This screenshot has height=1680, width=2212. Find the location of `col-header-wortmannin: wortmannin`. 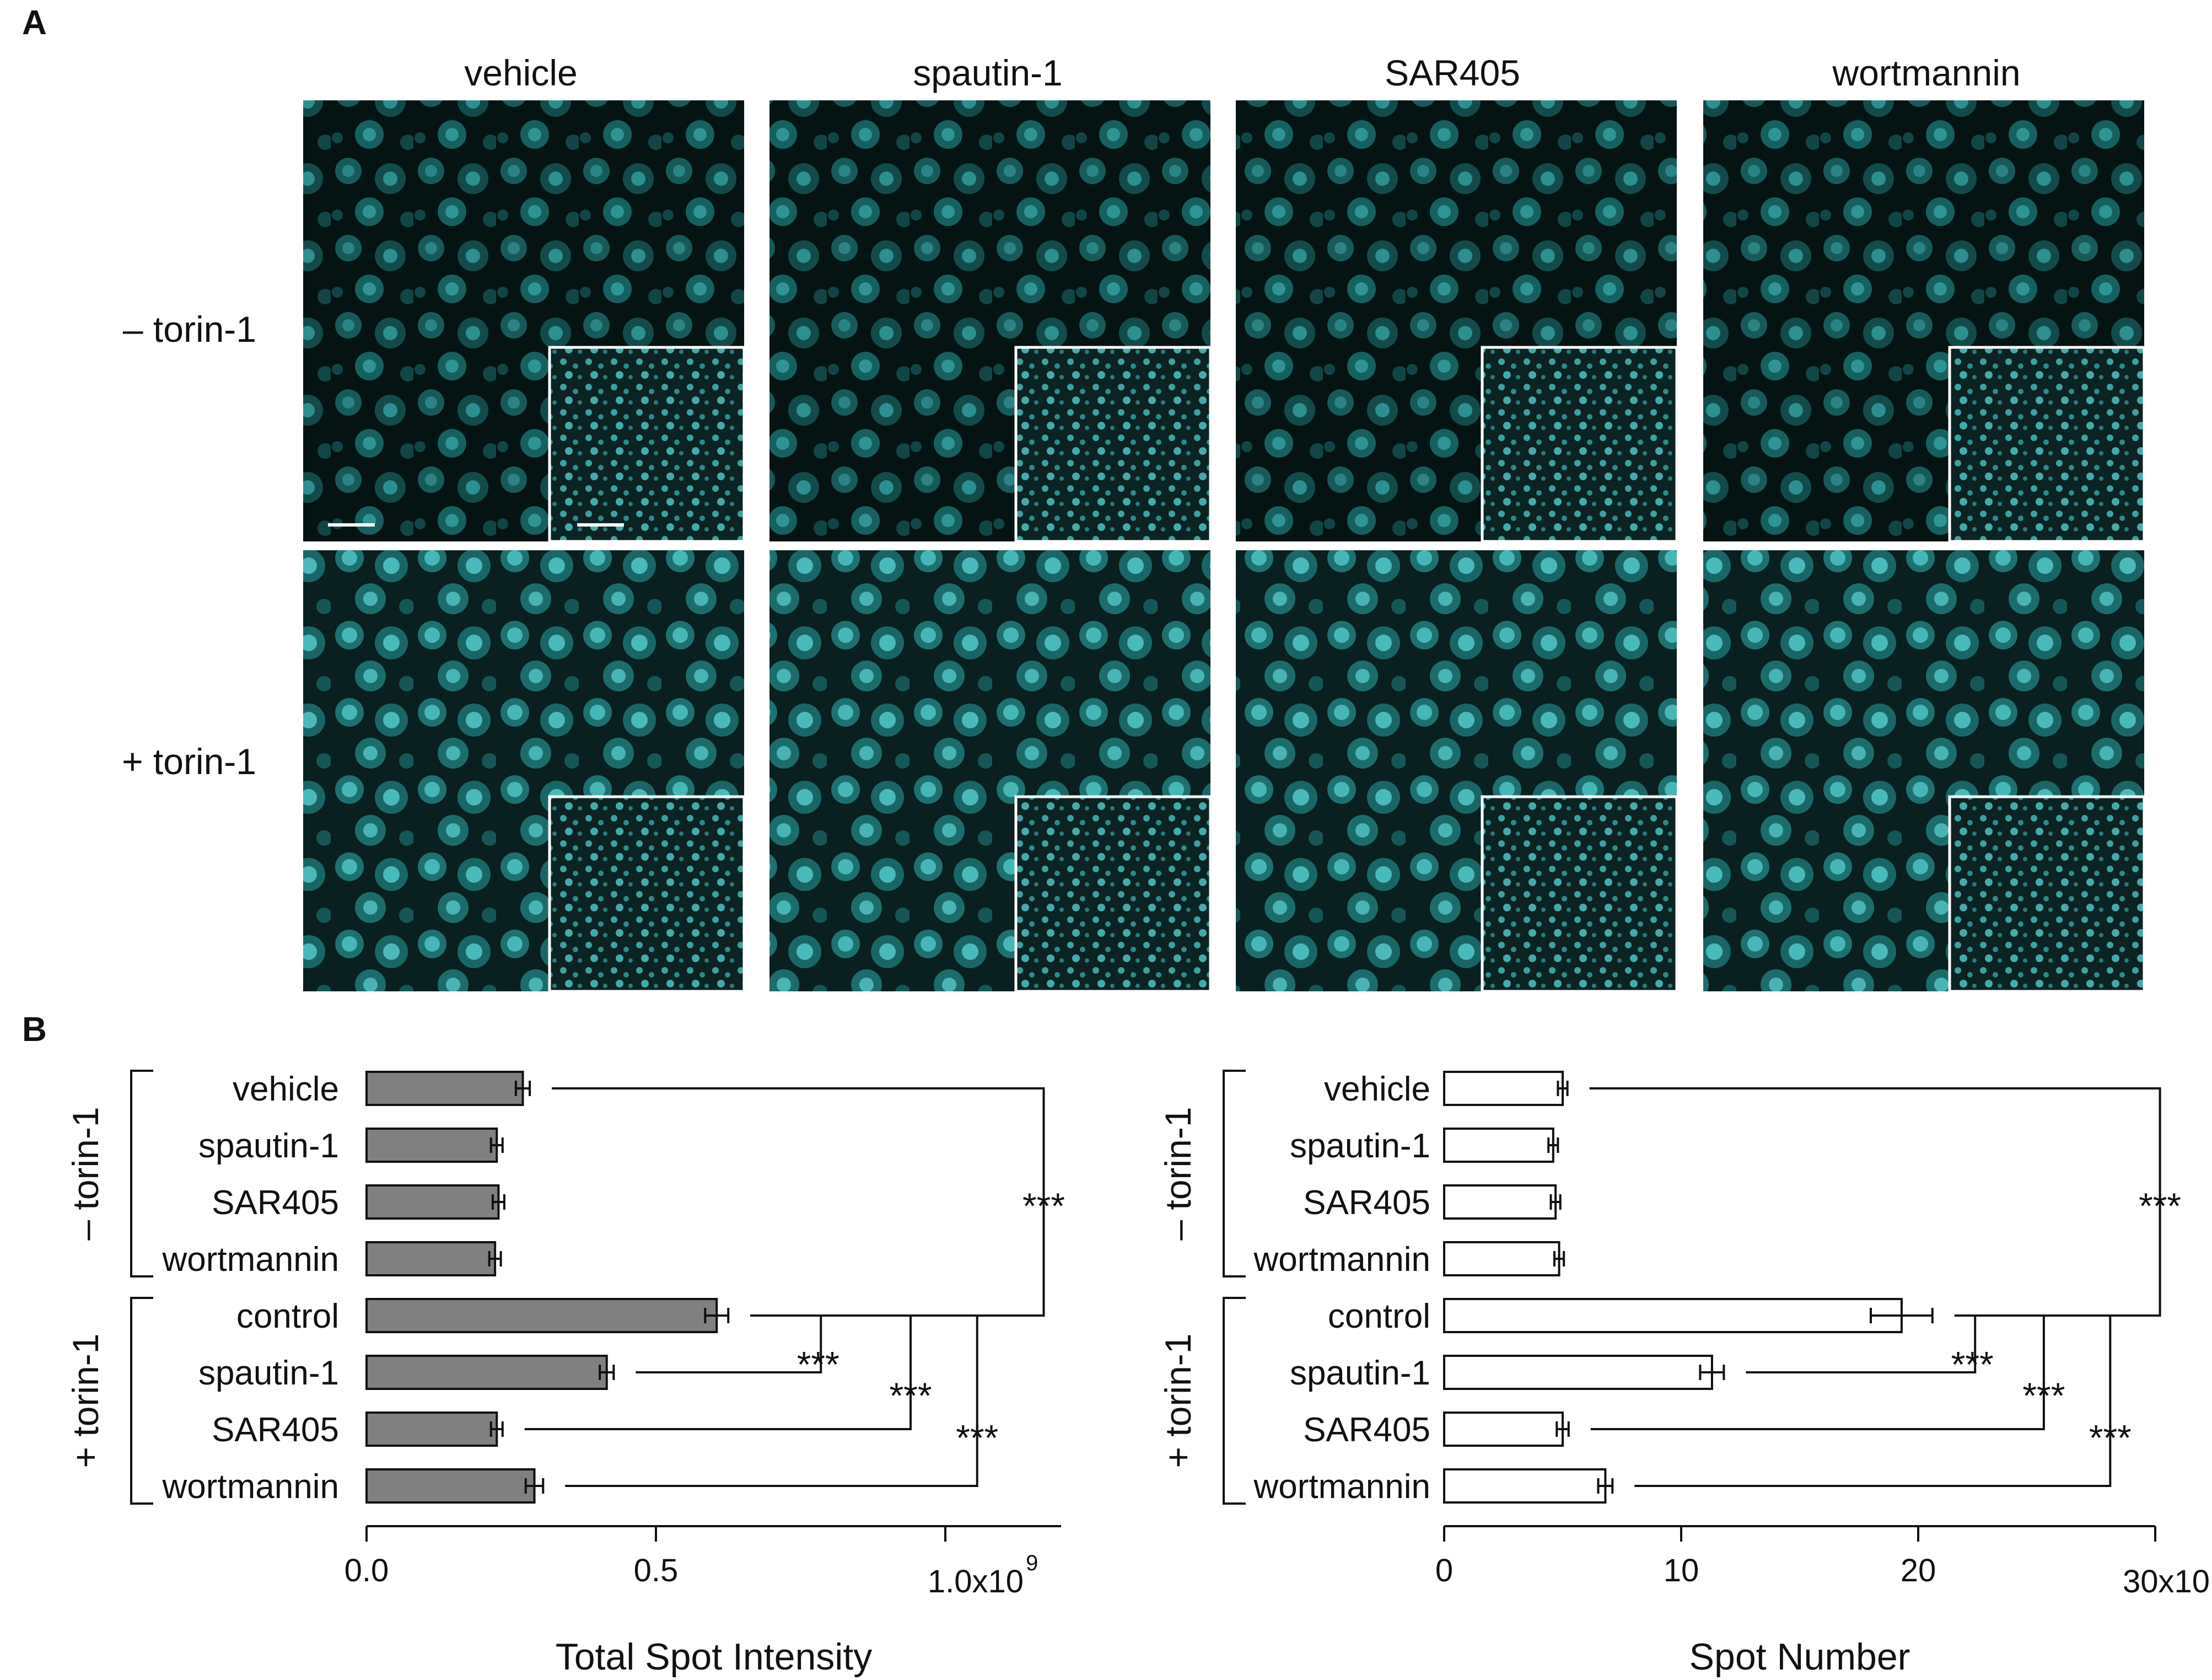

col-header-wortmannin: wortmannin is located at coordinates (1926, 72).